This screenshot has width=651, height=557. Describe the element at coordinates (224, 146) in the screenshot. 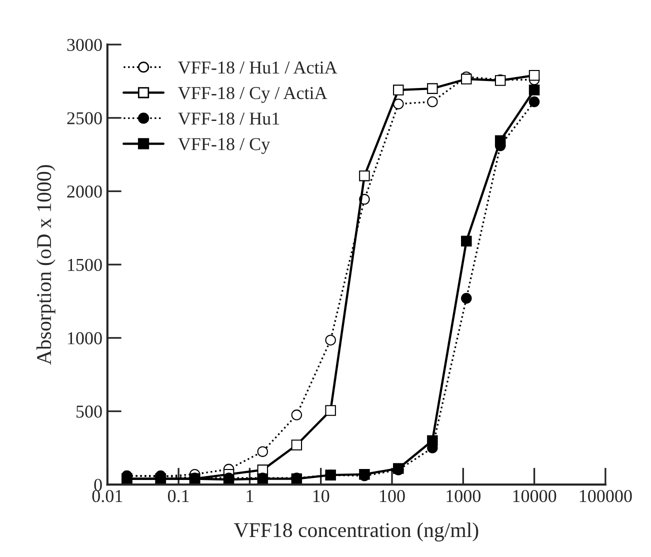

I see `legend-label: VFF-18 / Cy` at that location.